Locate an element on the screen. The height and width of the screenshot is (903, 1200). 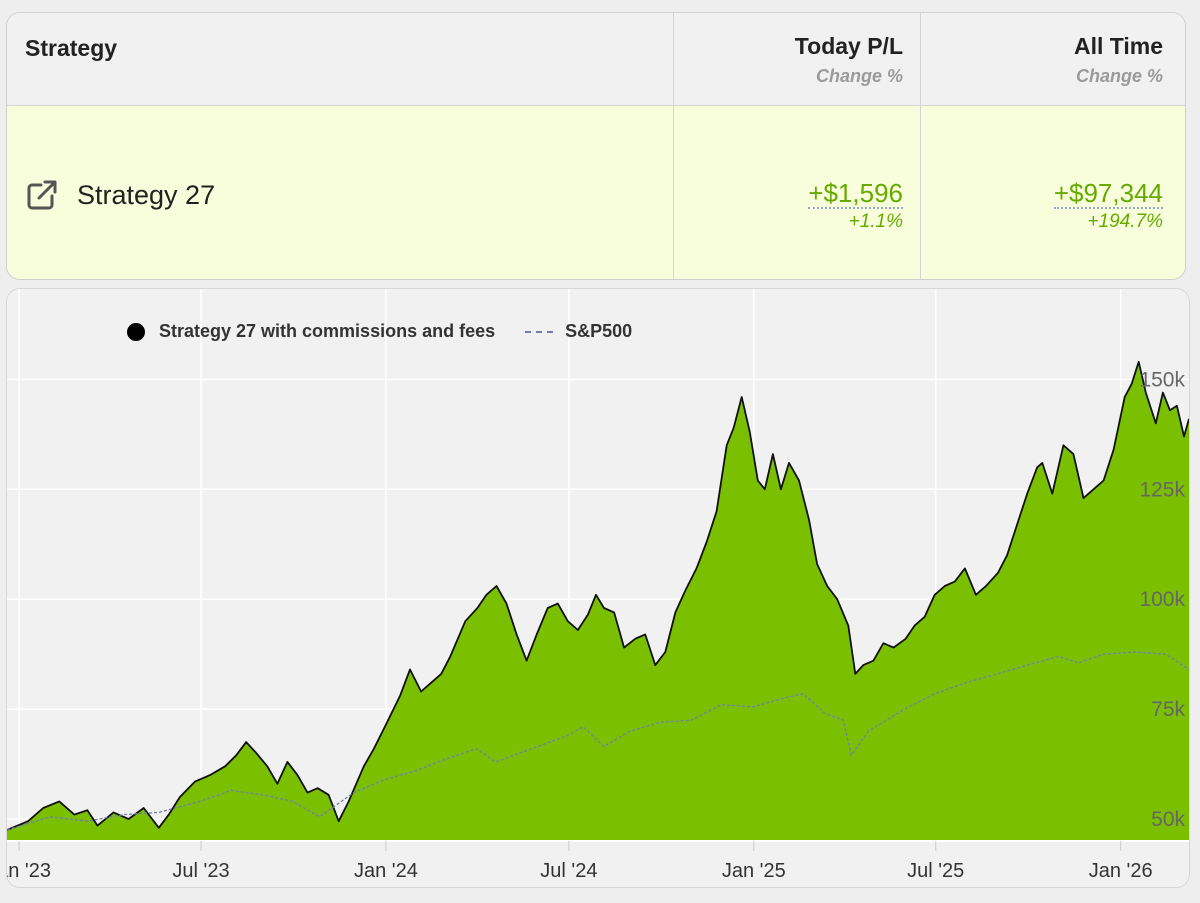
header-today-pl-sub: Change % is located at coordinates (859, 76).